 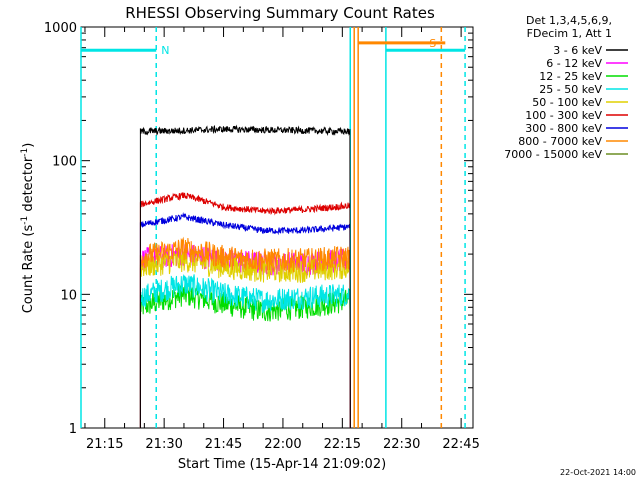 What do you see at coordinates (569, 33) in the screenshot?
I see `legend-header-line: FDecim 1, Att 1` at bounding box center [569, 33].